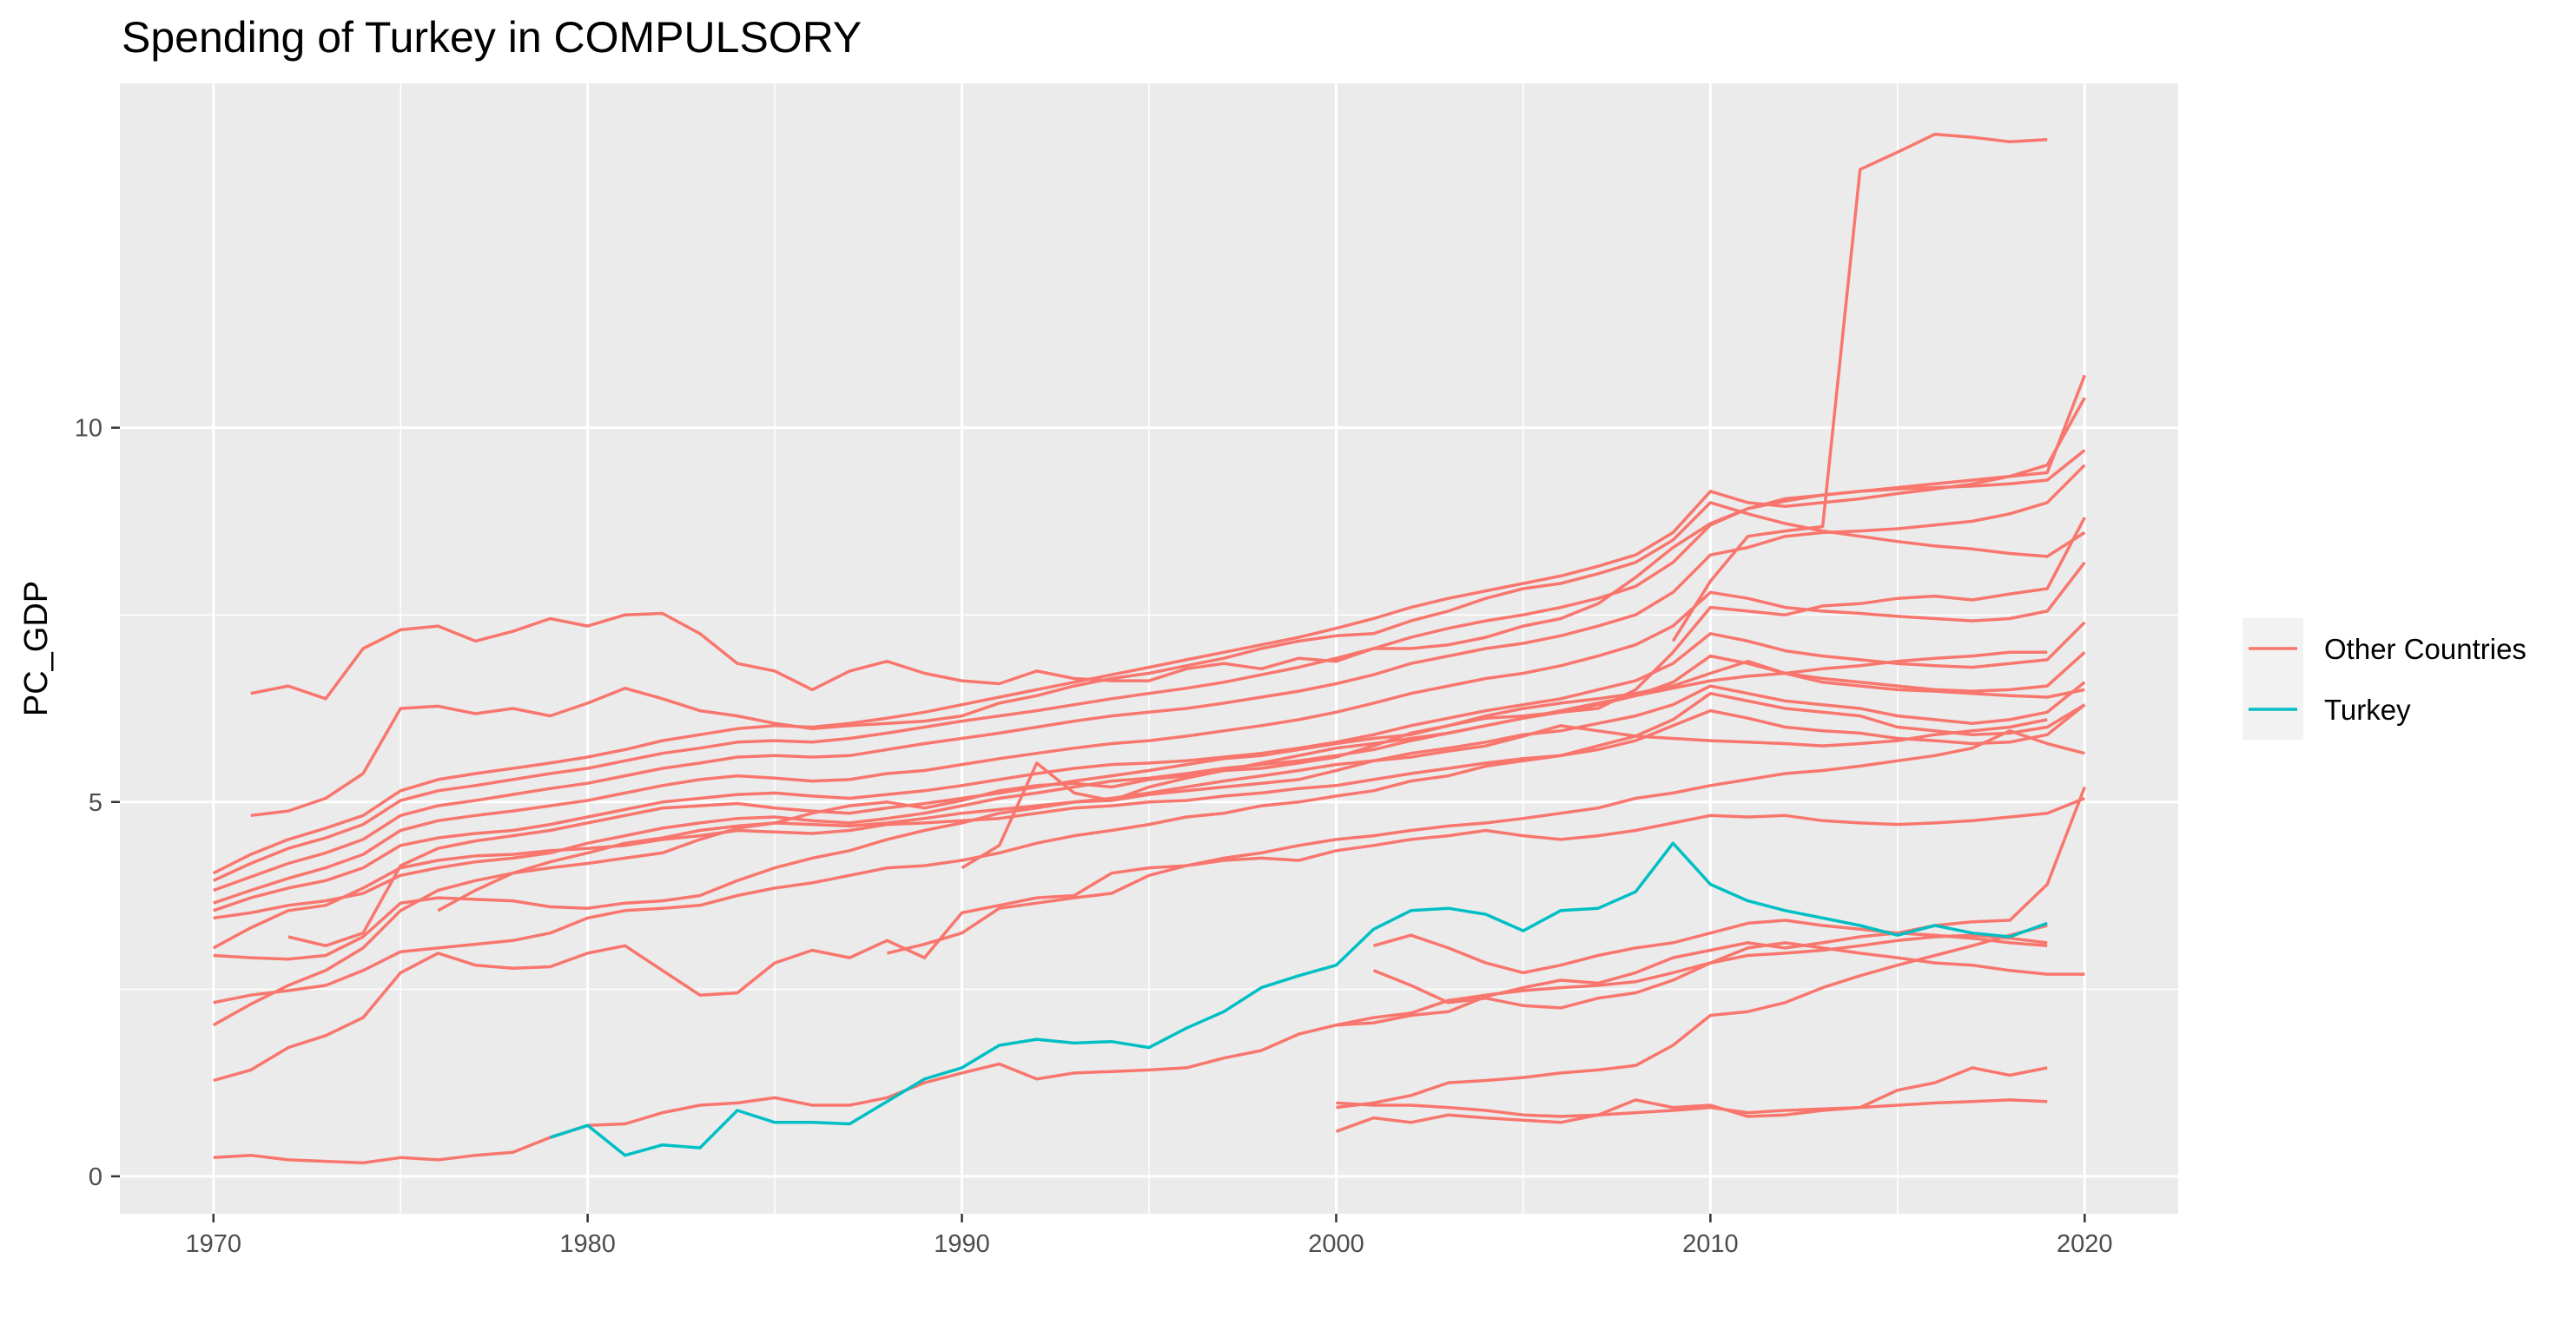  I want to click on x-tick-label: 2000, so click(1336, 1244).